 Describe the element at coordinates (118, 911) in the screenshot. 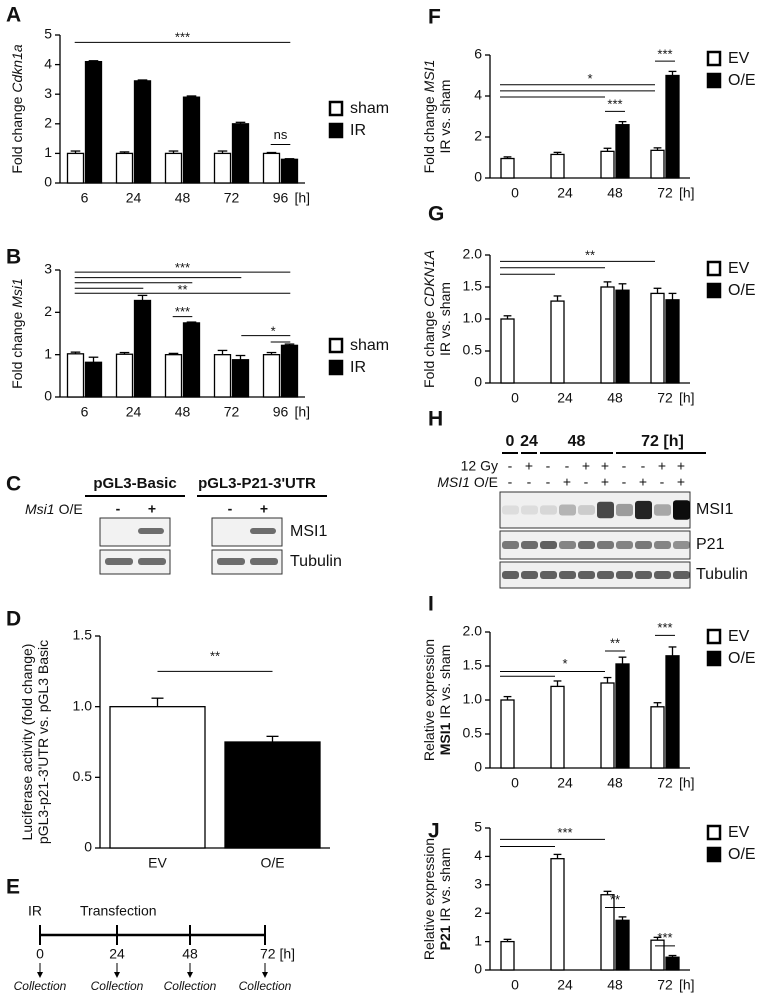

I see `event-label: Transfection` at that location.